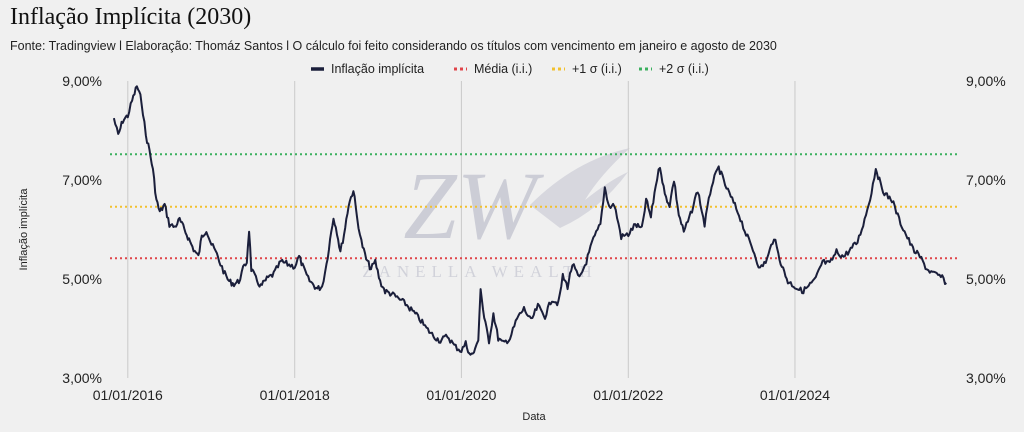  What do you see at coordinates (131, 17) in the screenshot?
I see `chart-title: Inflação Implícita (2030)` at bounding box center [131, 17].